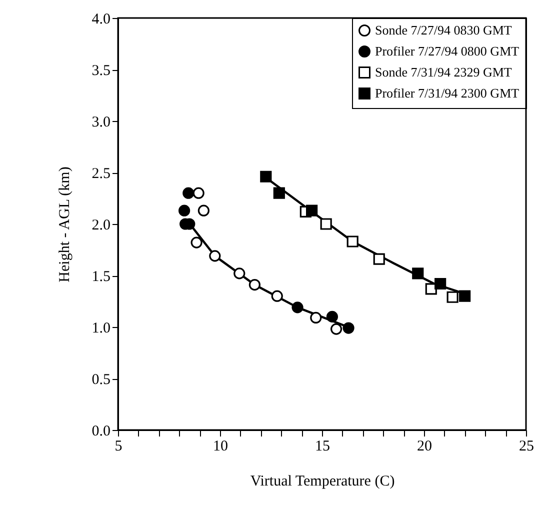 The height and width of the screenshot is (523, 544). I want to click on y-tick-label: 0.0, so click(101, 432).